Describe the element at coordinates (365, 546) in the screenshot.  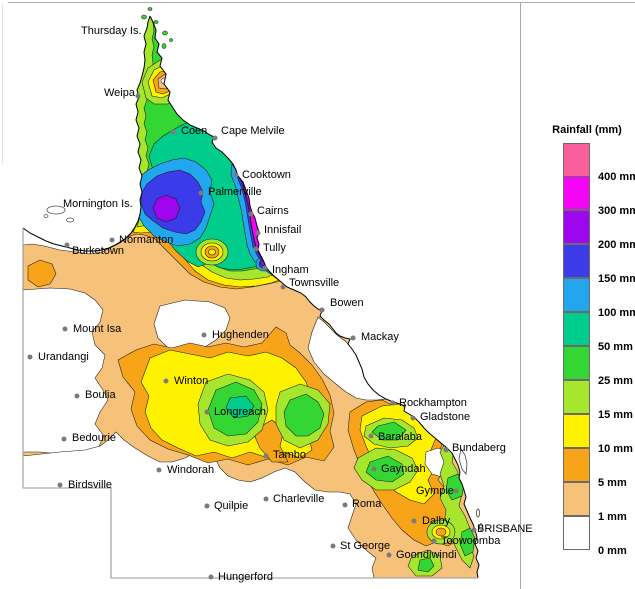
I see `place-label: St George` at that location.